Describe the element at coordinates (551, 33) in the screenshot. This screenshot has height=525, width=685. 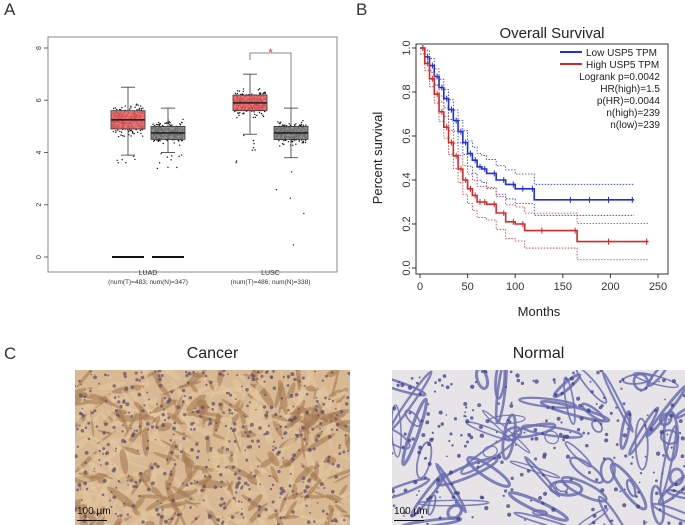
I see `chart-title: Overall Survival` at that location.